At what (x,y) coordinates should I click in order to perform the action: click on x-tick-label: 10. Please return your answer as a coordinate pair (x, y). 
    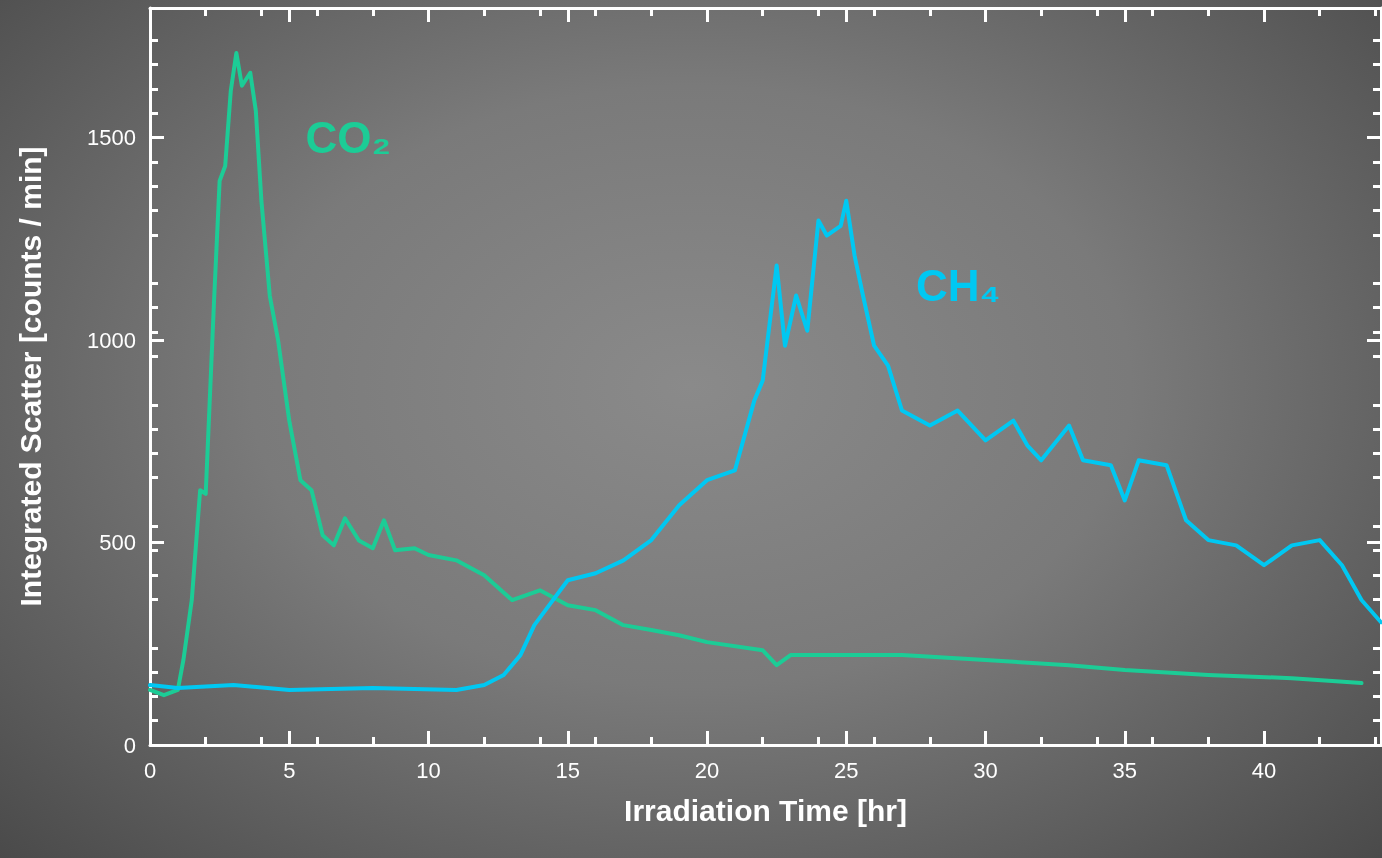
    Looking at the image, I should click on (428, 770).